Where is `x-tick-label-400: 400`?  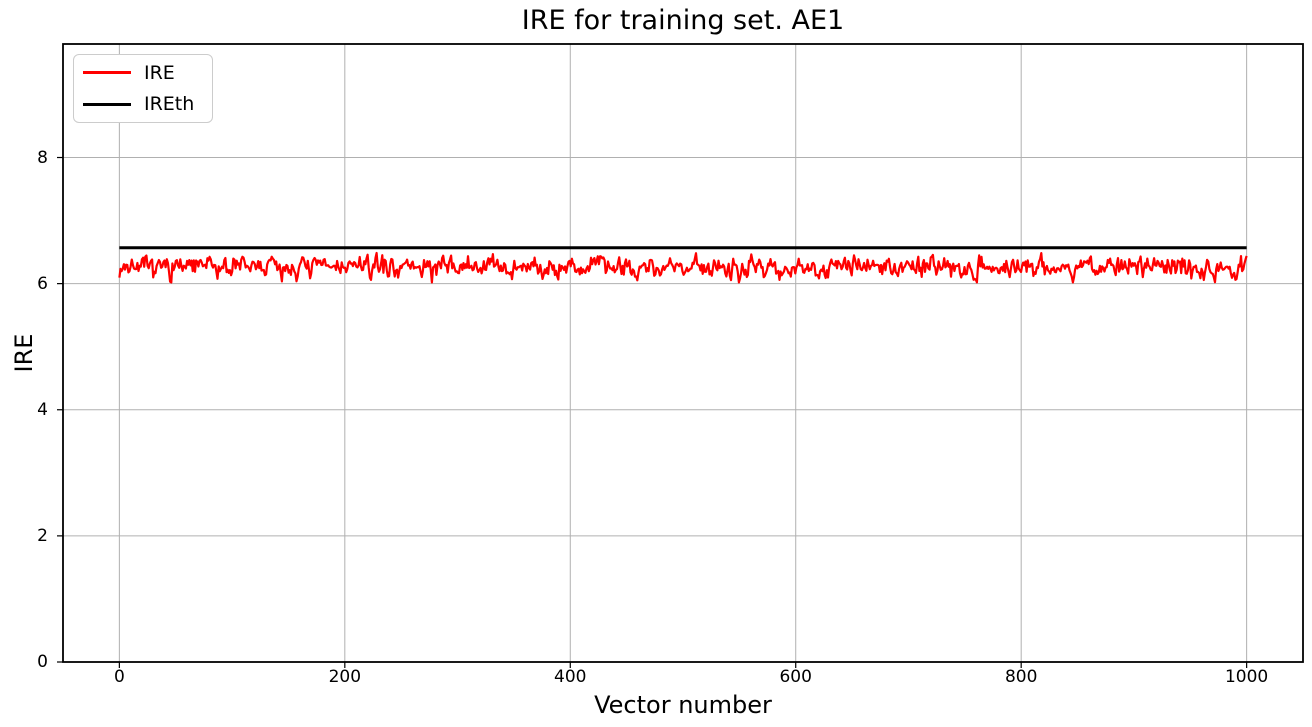
x-tick-label-400: 400 is located at coordinates (570, 677).